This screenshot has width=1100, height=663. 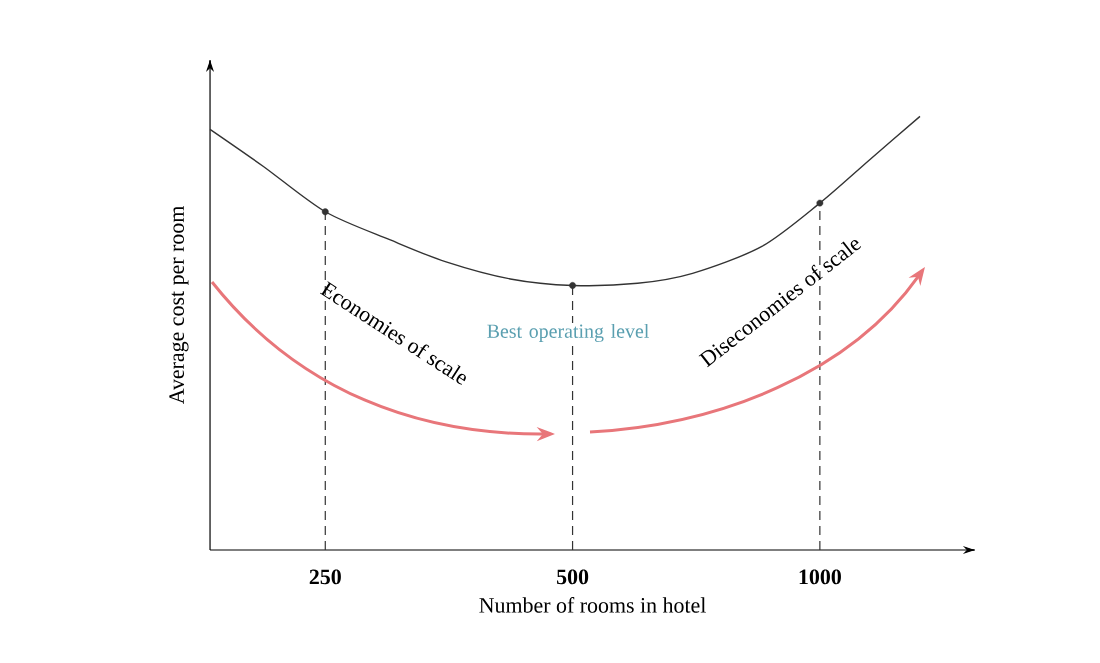 I want to click on x-tick-label: 250, so click(x=325, y=577).